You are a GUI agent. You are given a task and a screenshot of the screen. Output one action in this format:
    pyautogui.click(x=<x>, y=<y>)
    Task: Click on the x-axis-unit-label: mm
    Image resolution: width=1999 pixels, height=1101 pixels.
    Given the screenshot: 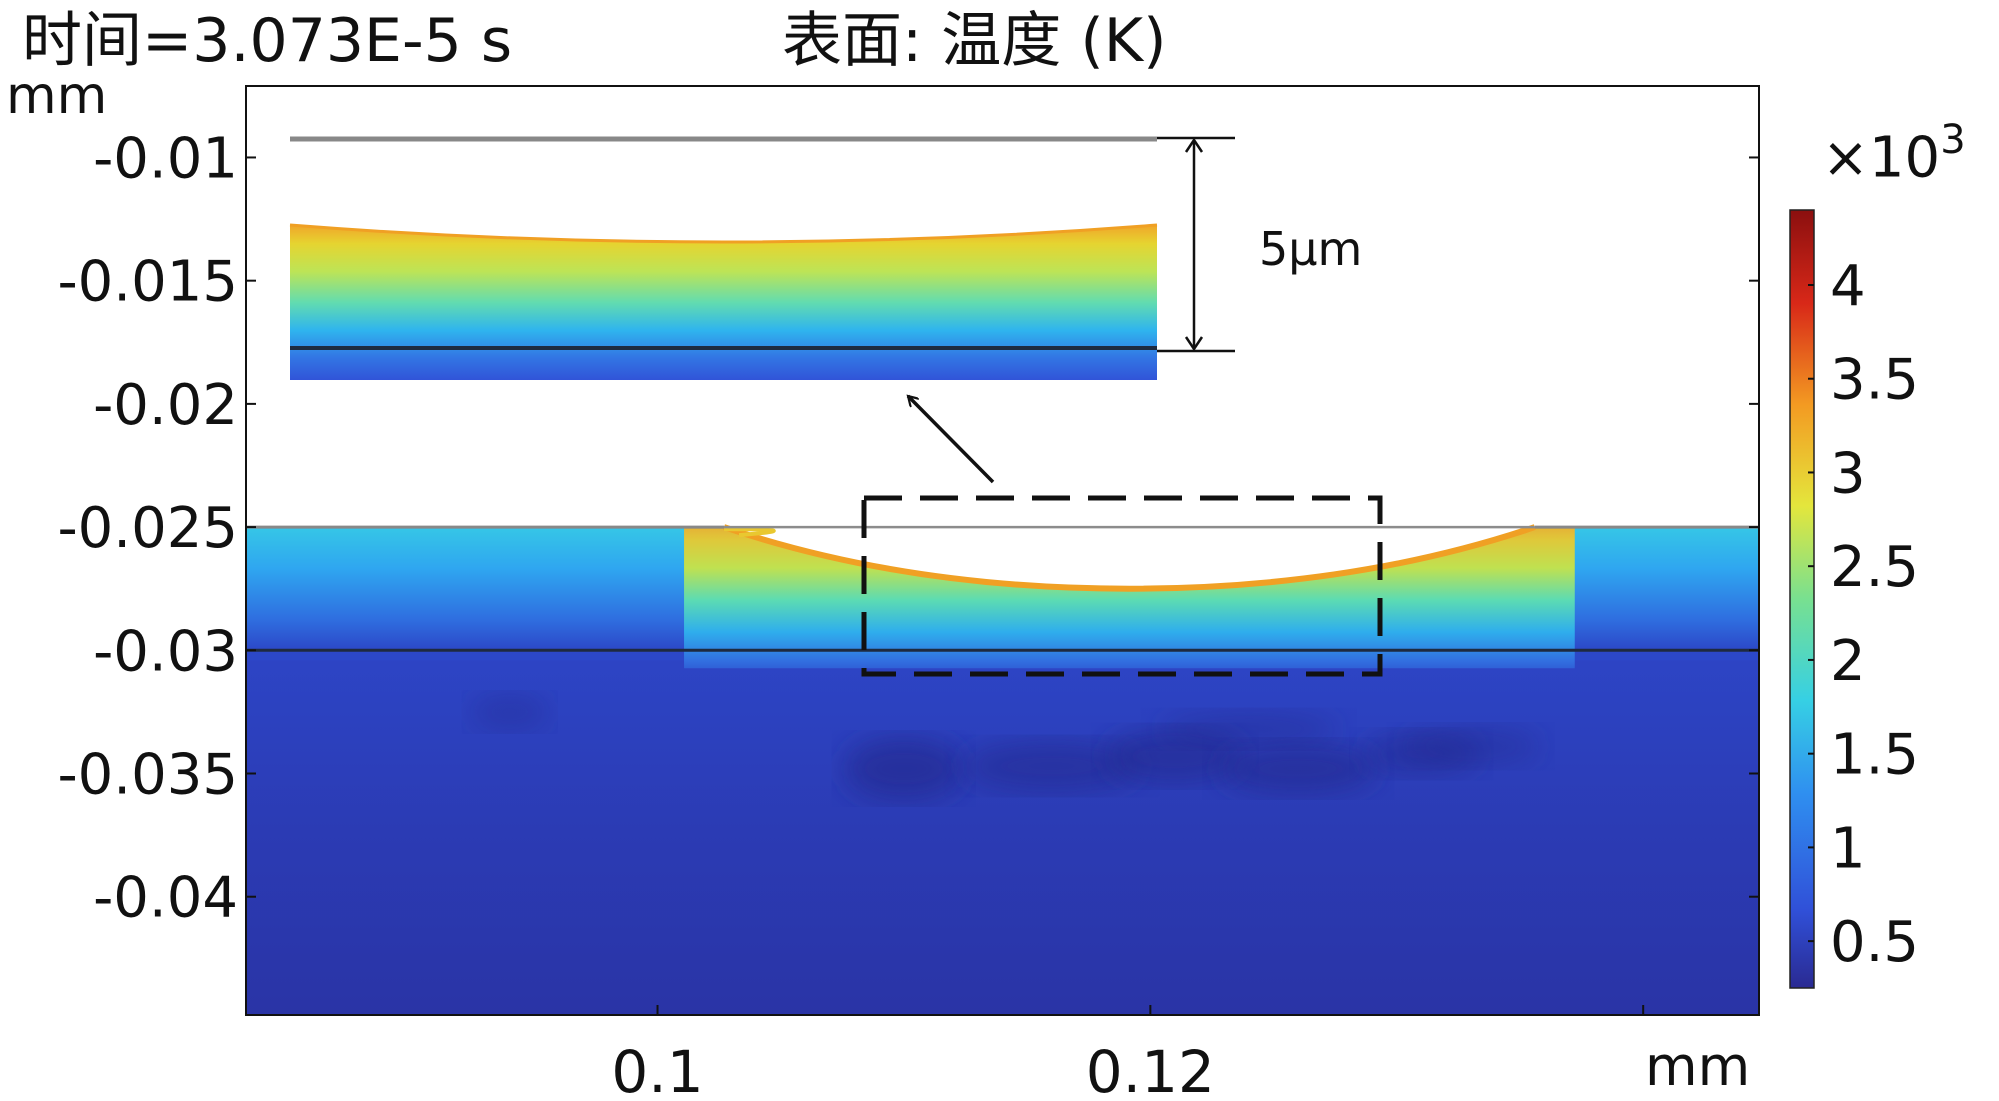 What is the action you would take?
    pyautogui.click(x=1698, y=1066)
    